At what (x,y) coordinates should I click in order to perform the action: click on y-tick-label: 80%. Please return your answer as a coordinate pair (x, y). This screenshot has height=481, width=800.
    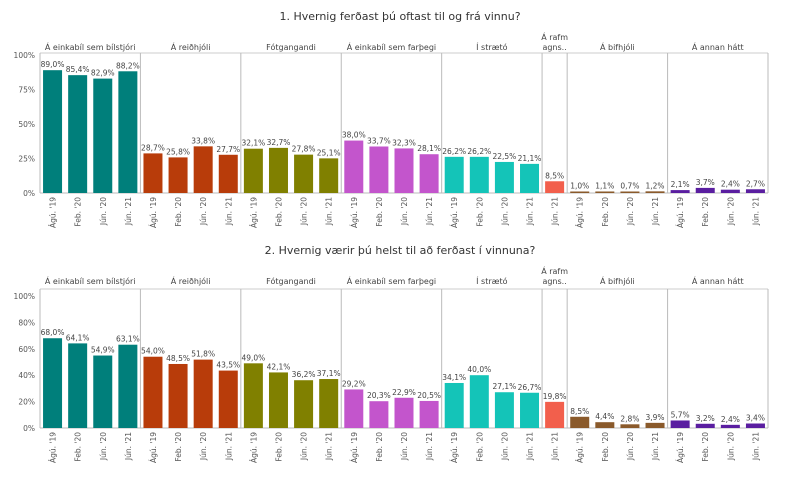
    Looking at the image, I should click on (26, 322).